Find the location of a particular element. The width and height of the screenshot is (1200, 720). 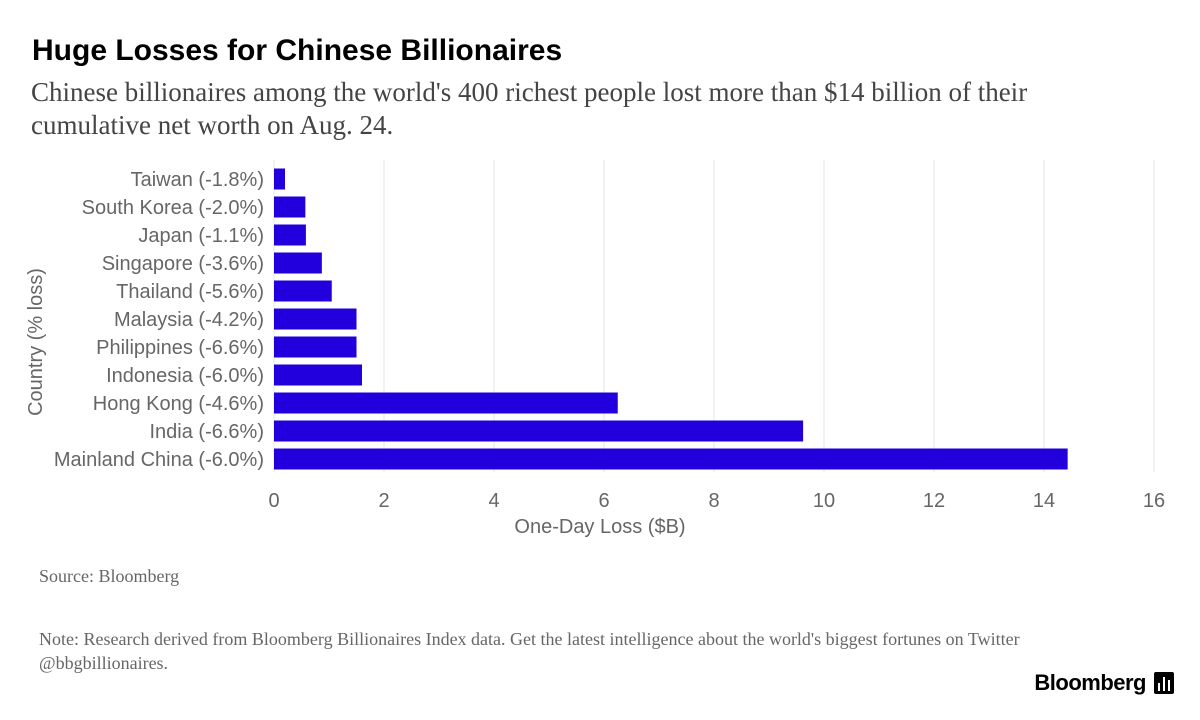

x-tick-label-14: 14 is located at coordinates (1044, 501).